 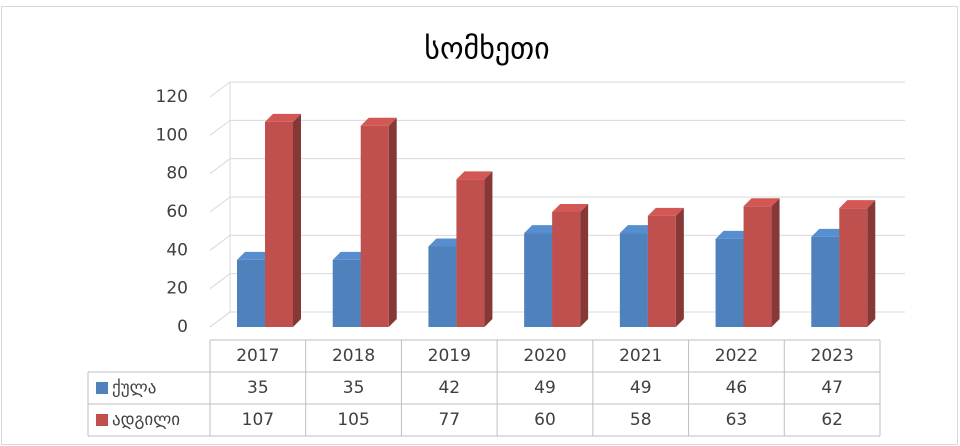 What do you see at coordinates (177, 289) in the screenshot?
I see `y-tick-label: 20` at bounding box center [177, 289].